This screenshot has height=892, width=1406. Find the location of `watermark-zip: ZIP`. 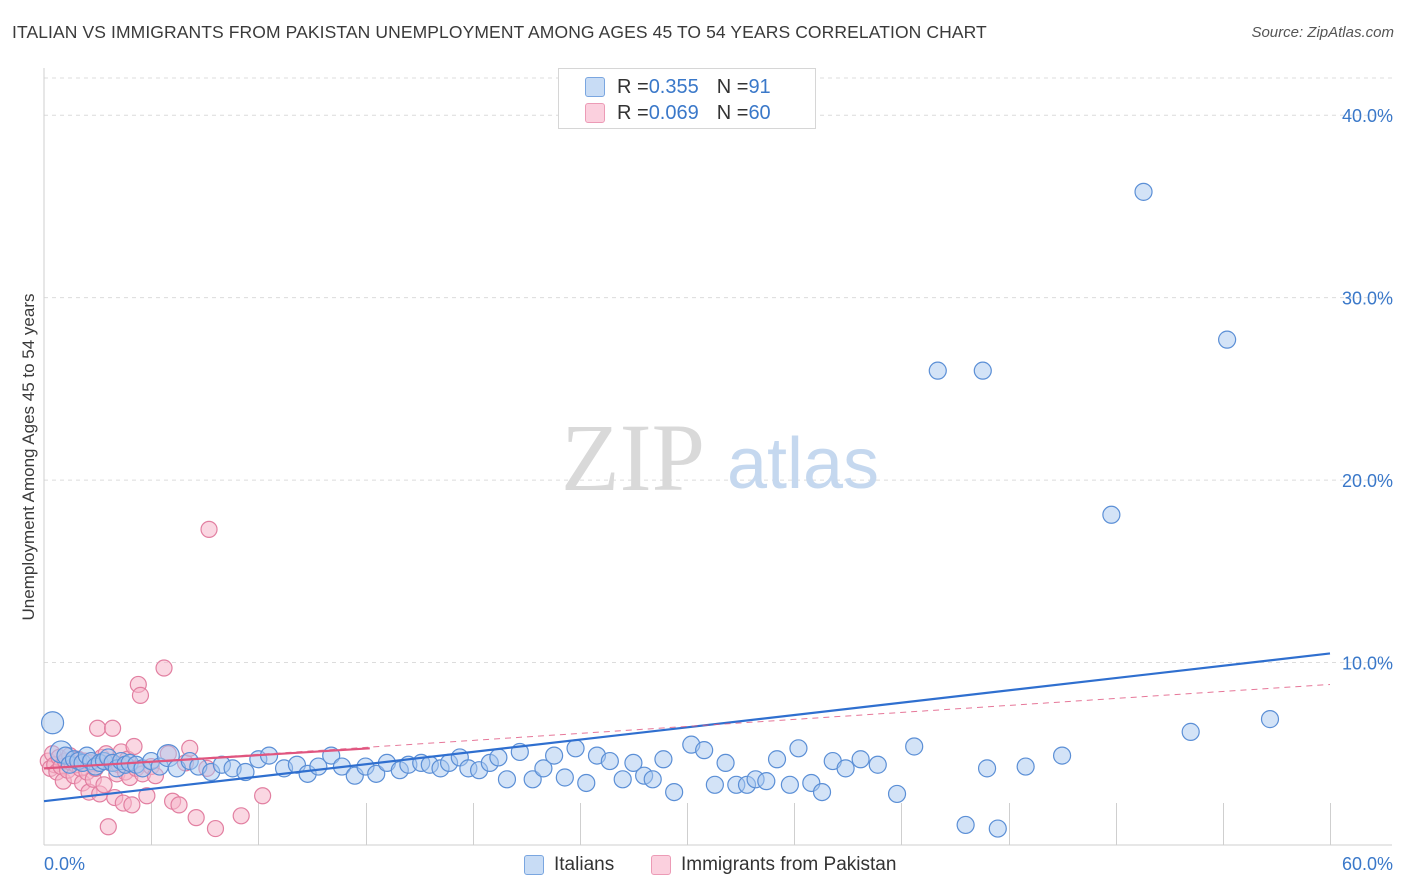

watermark-zip: ZIP is located at coordinates (633, 457).